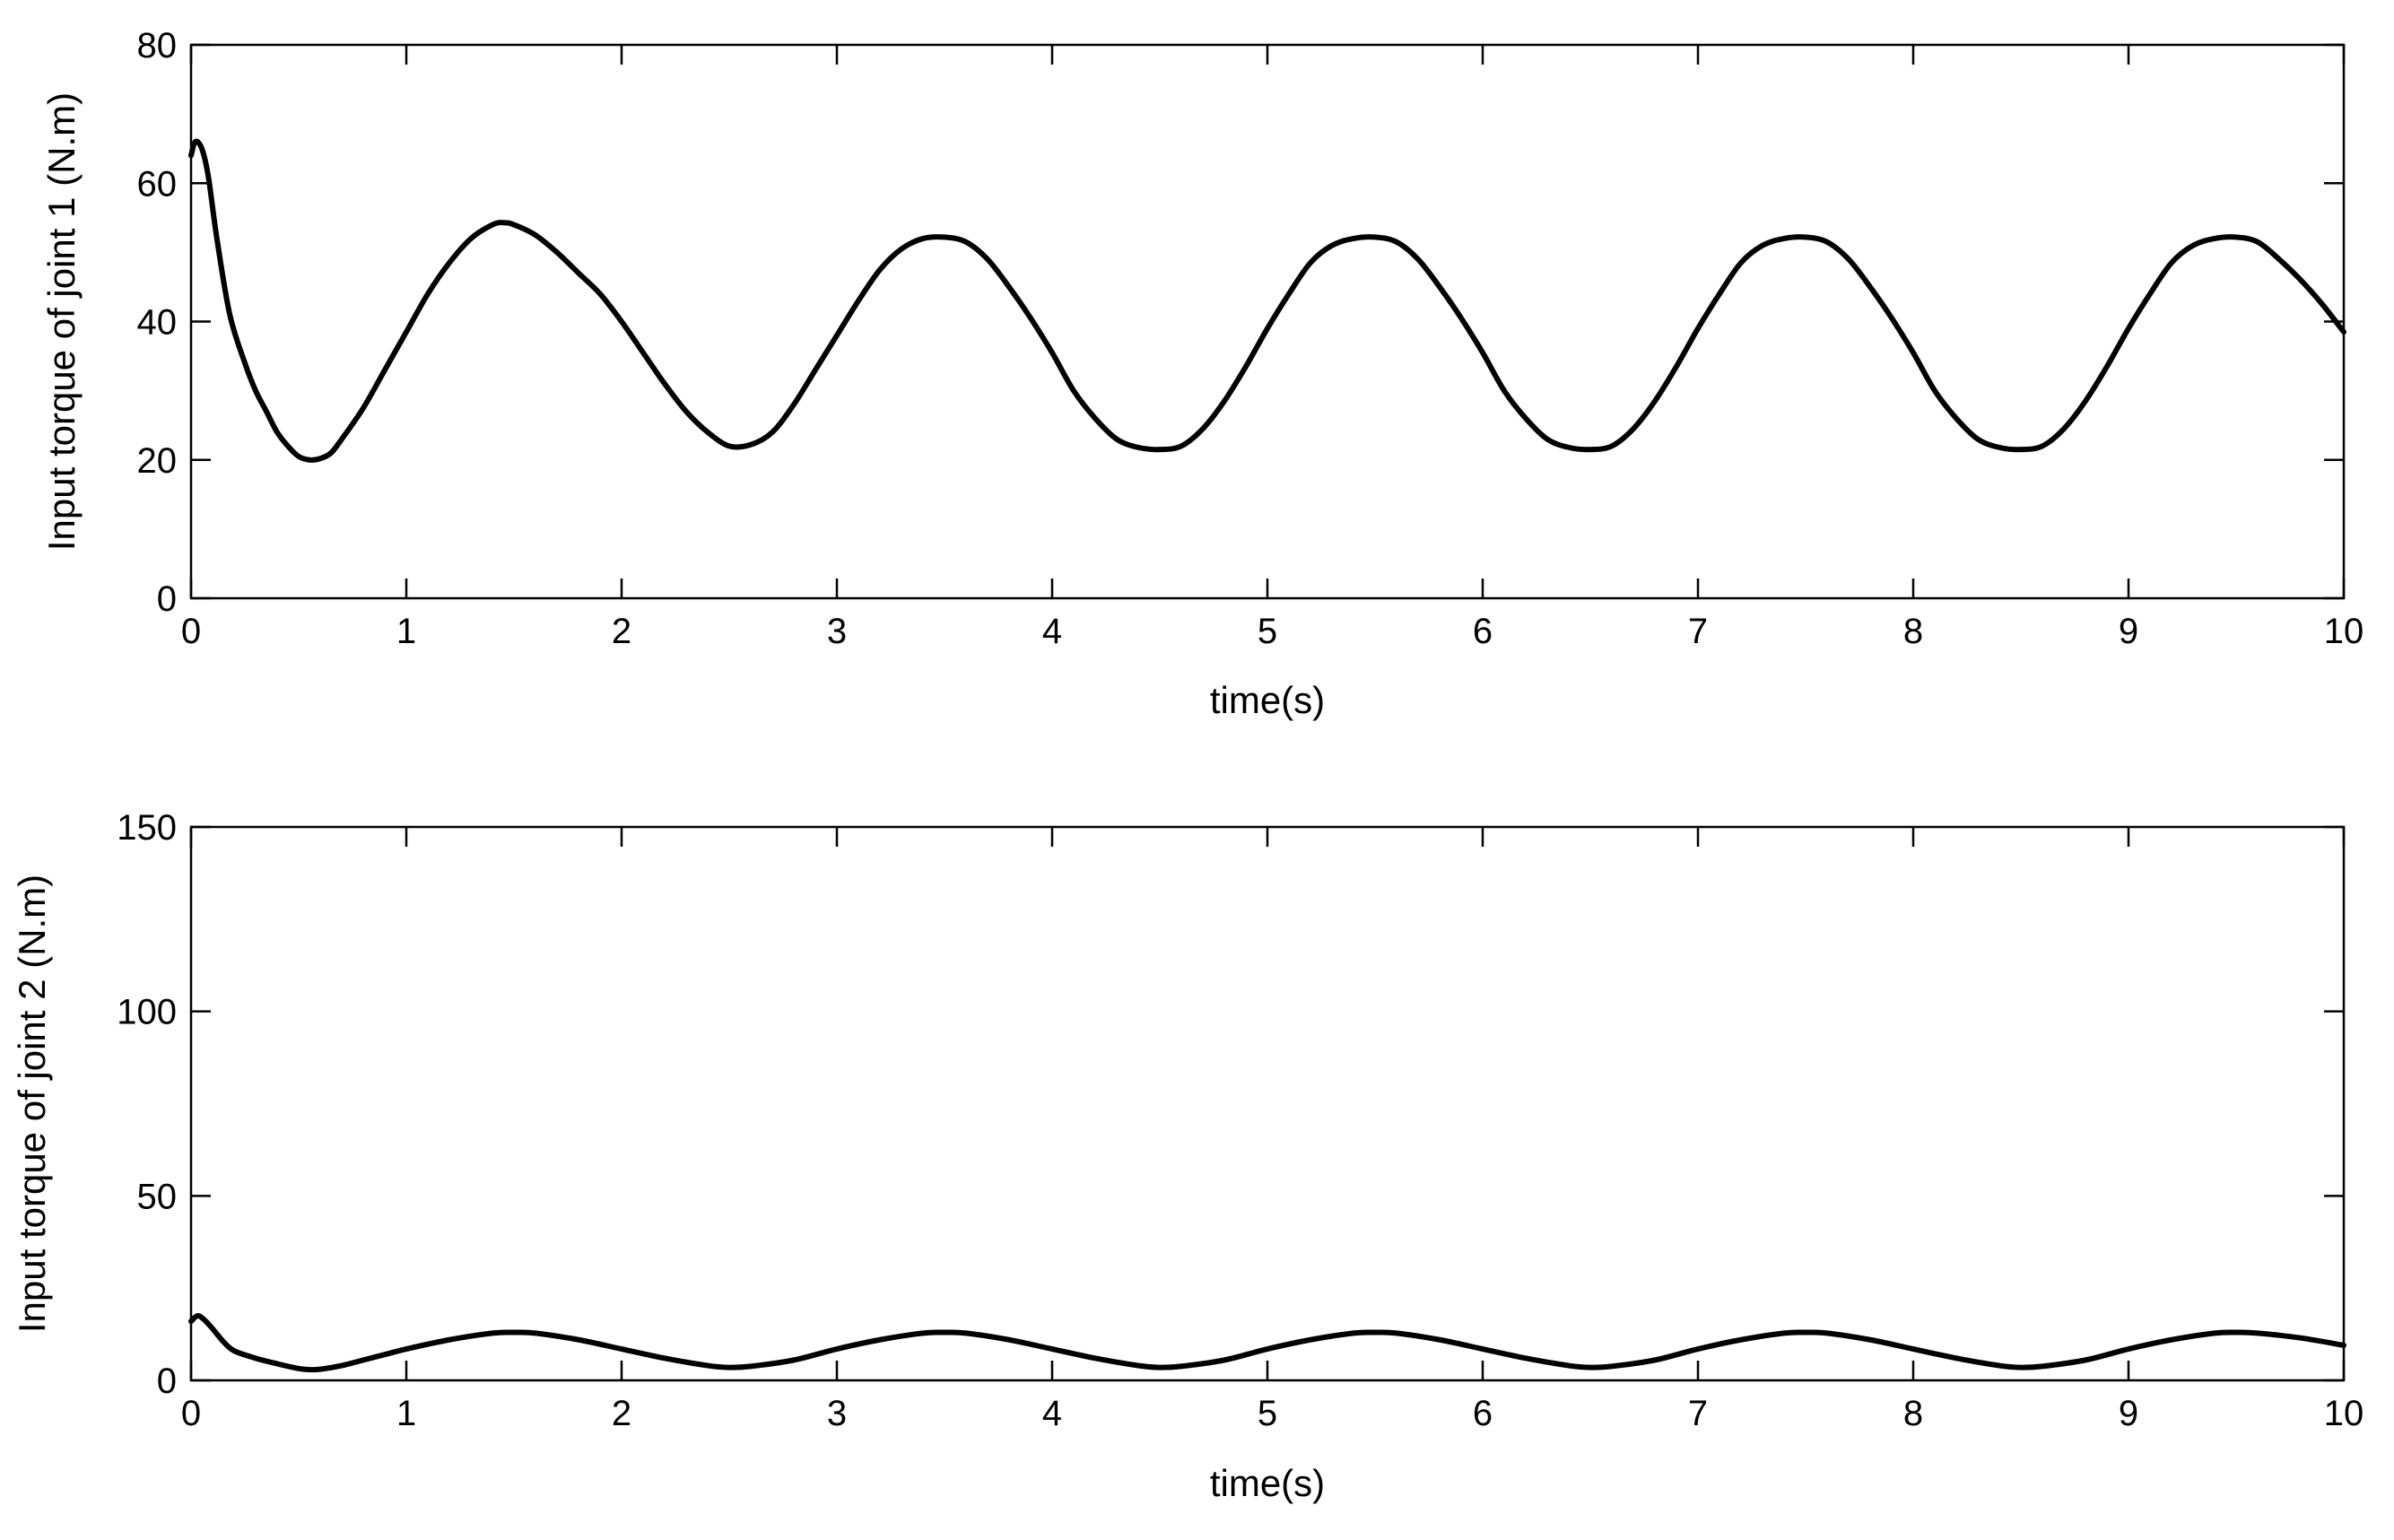 The image size is (2394, 1540). I want to click on y-tick-label: 60, so click(157, 184).